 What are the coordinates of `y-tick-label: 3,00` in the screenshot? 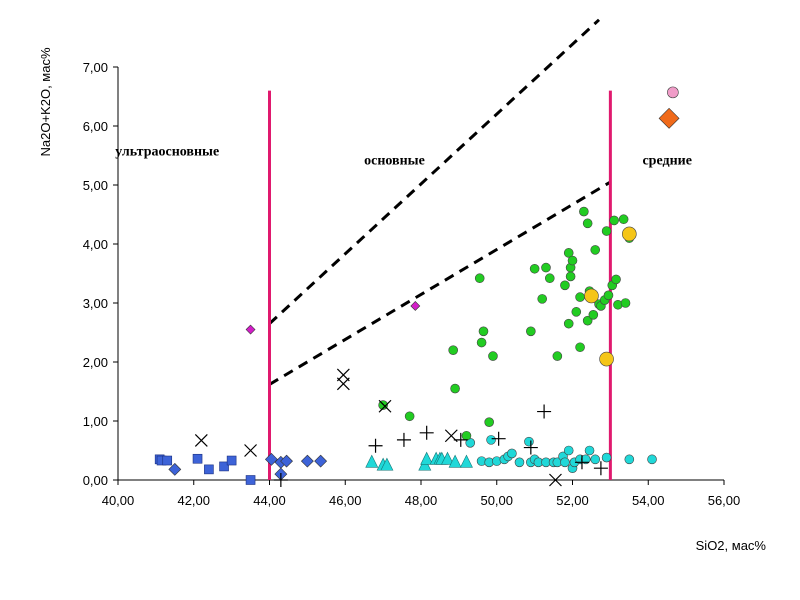 It's located at (95, 303).